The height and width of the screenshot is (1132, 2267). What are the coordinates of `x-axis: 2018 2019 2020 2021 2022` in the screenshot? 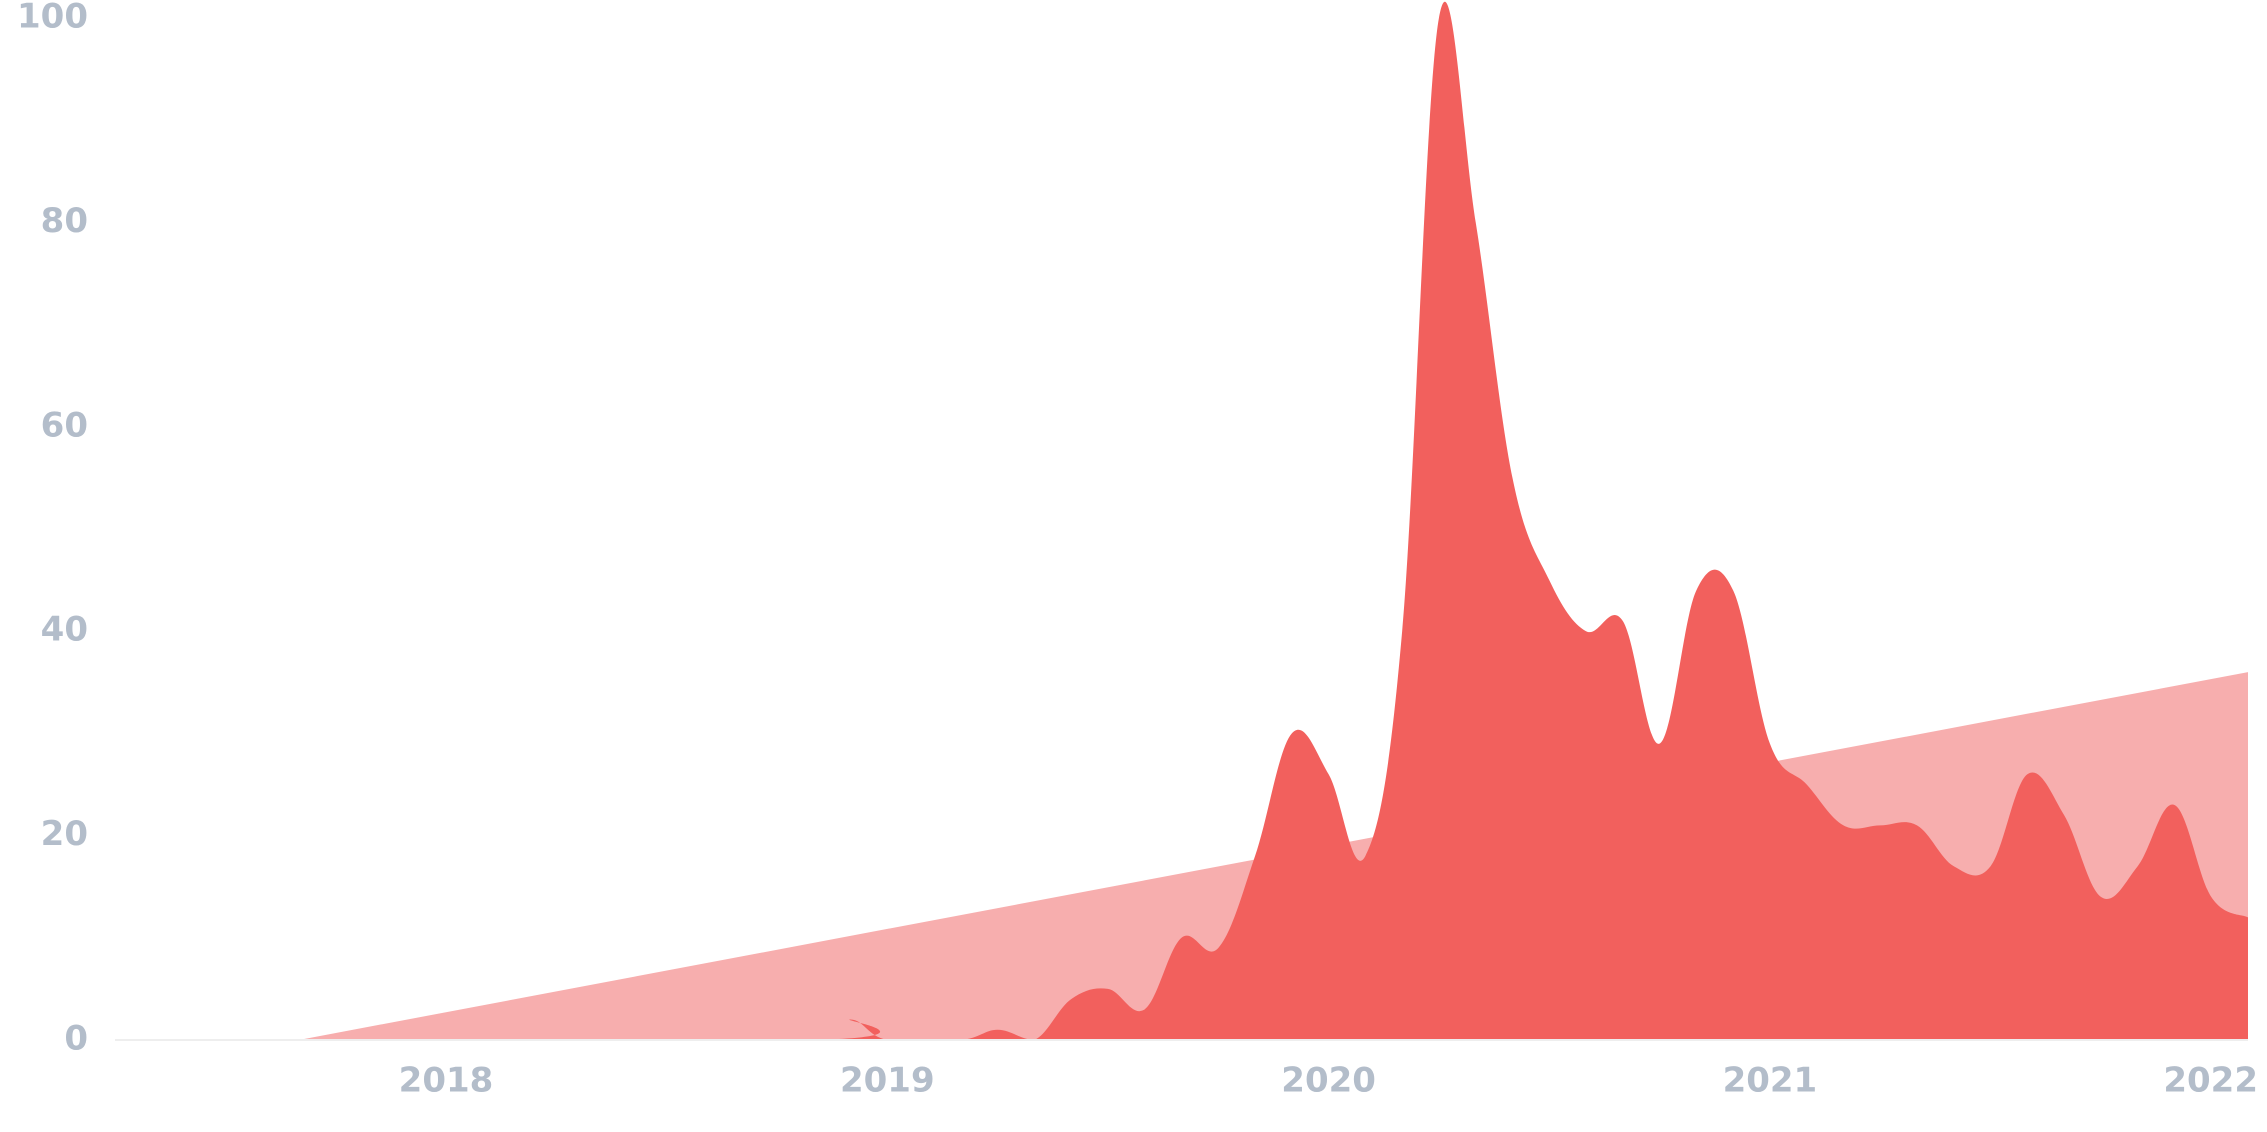 It's located at (1328, 1081).